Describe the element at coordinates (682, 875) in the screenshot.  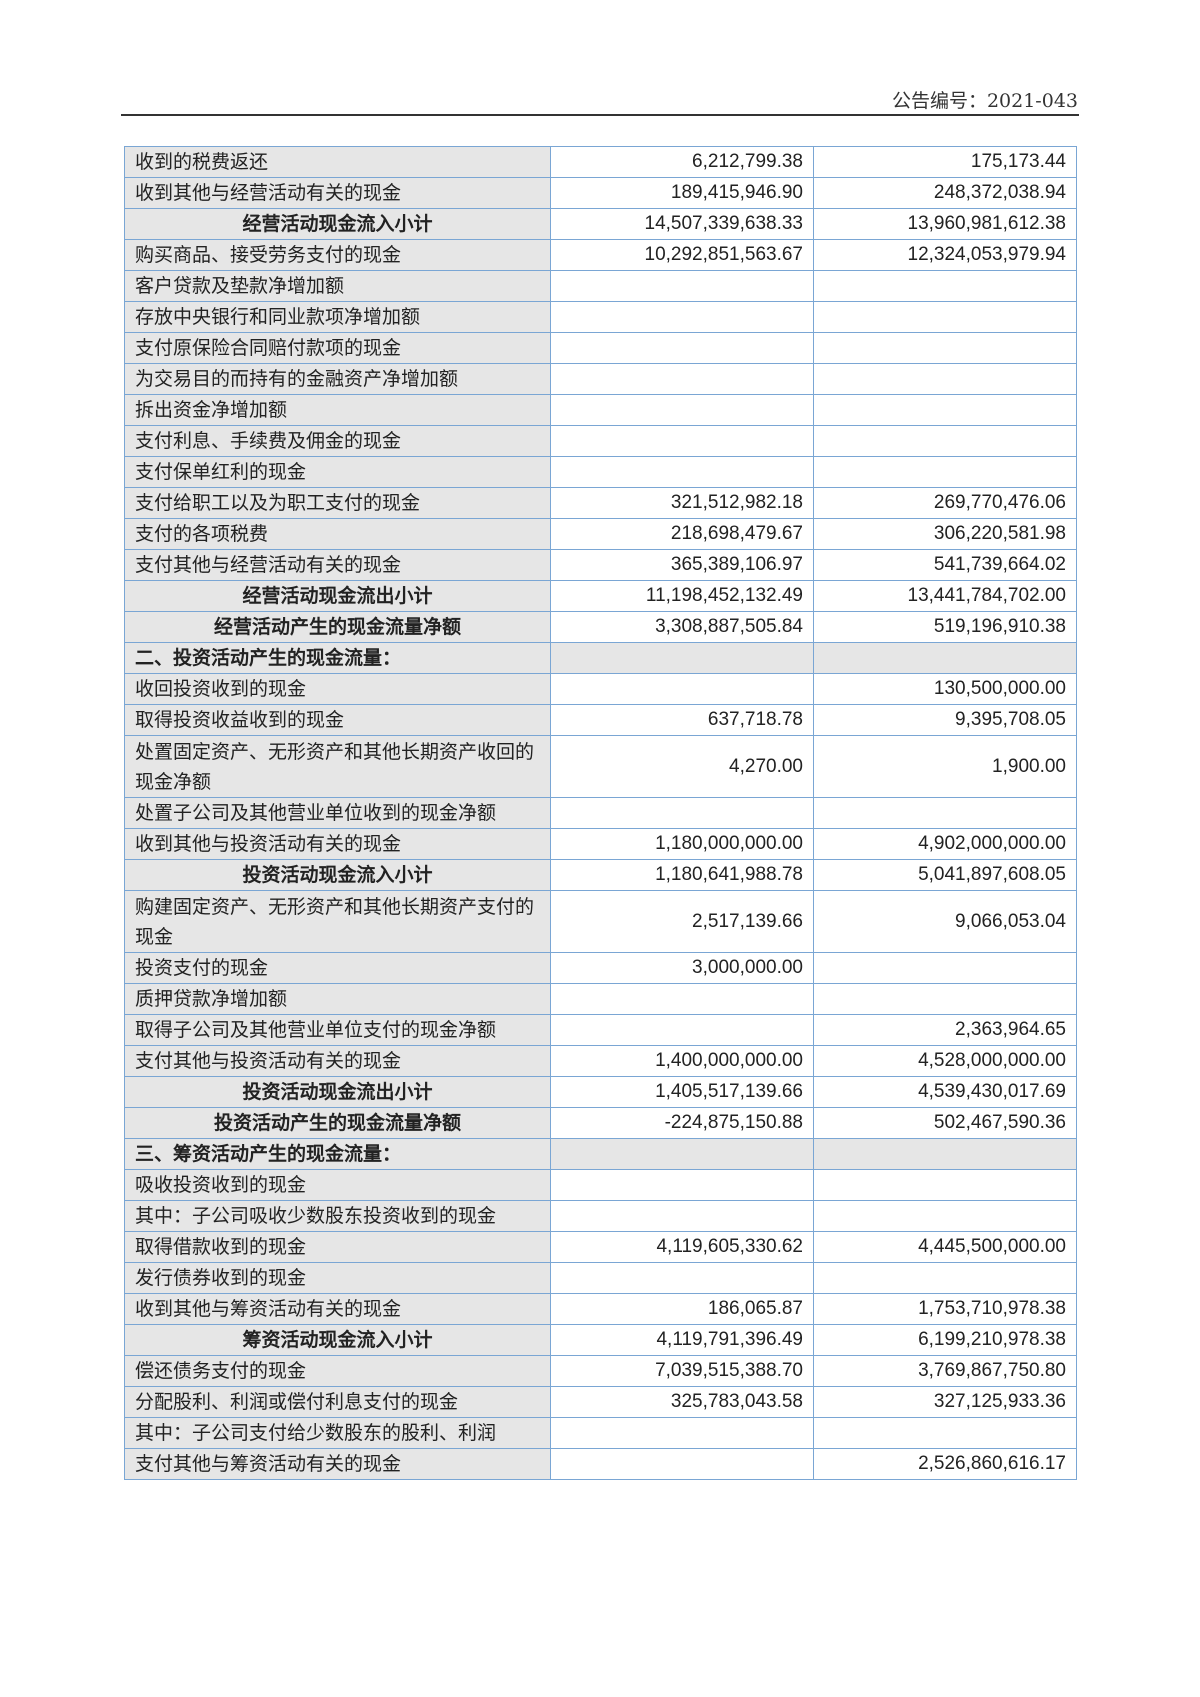
I see `current-period-value: 1,180,641,988.78` at that location.